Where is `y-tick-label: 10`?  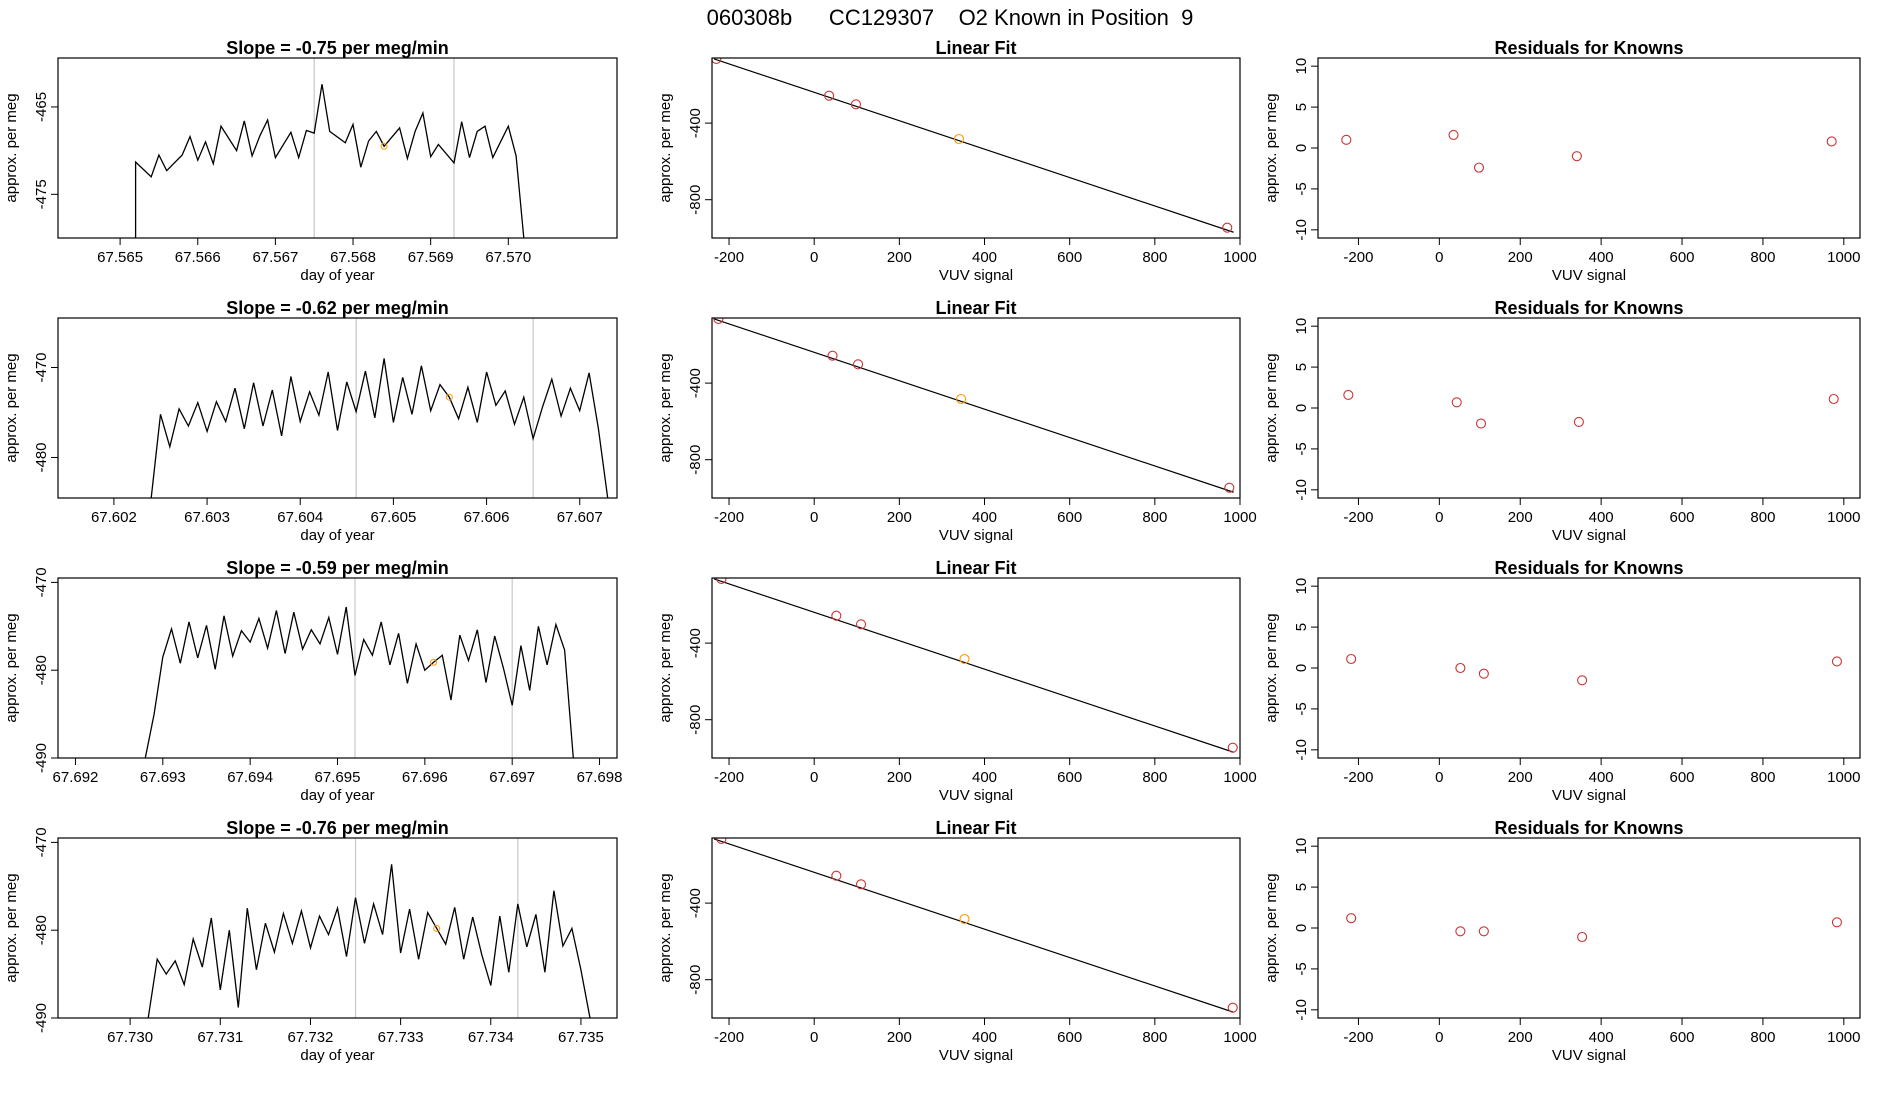
y-tick-label: 10 is located at coordinates (1301, 66).